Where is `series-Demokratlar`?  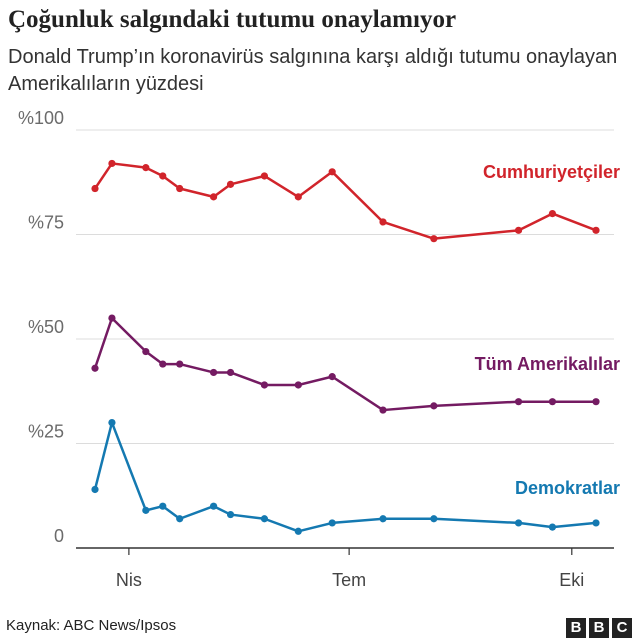 series-Demokratlar is located at coordinates (345, 477).